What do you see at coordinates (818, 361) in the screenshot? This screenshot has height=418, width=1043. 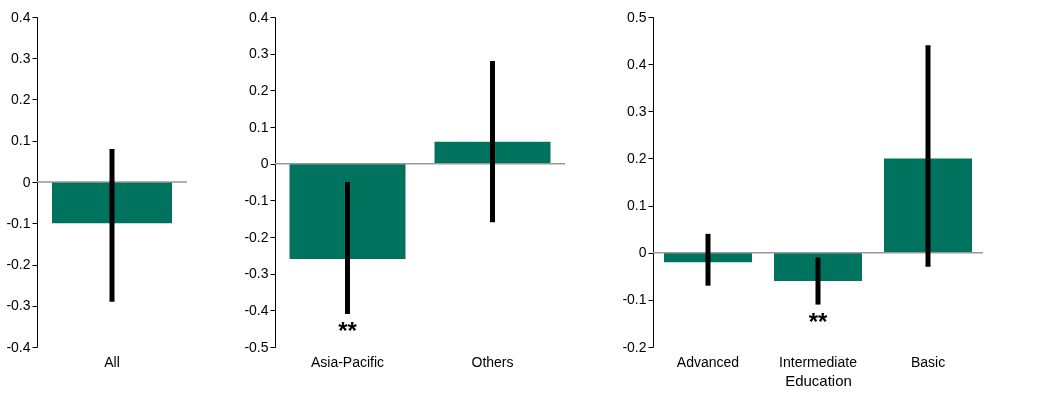 I see `x-tick-label: Intermediate` at bounding box center [818, 361].